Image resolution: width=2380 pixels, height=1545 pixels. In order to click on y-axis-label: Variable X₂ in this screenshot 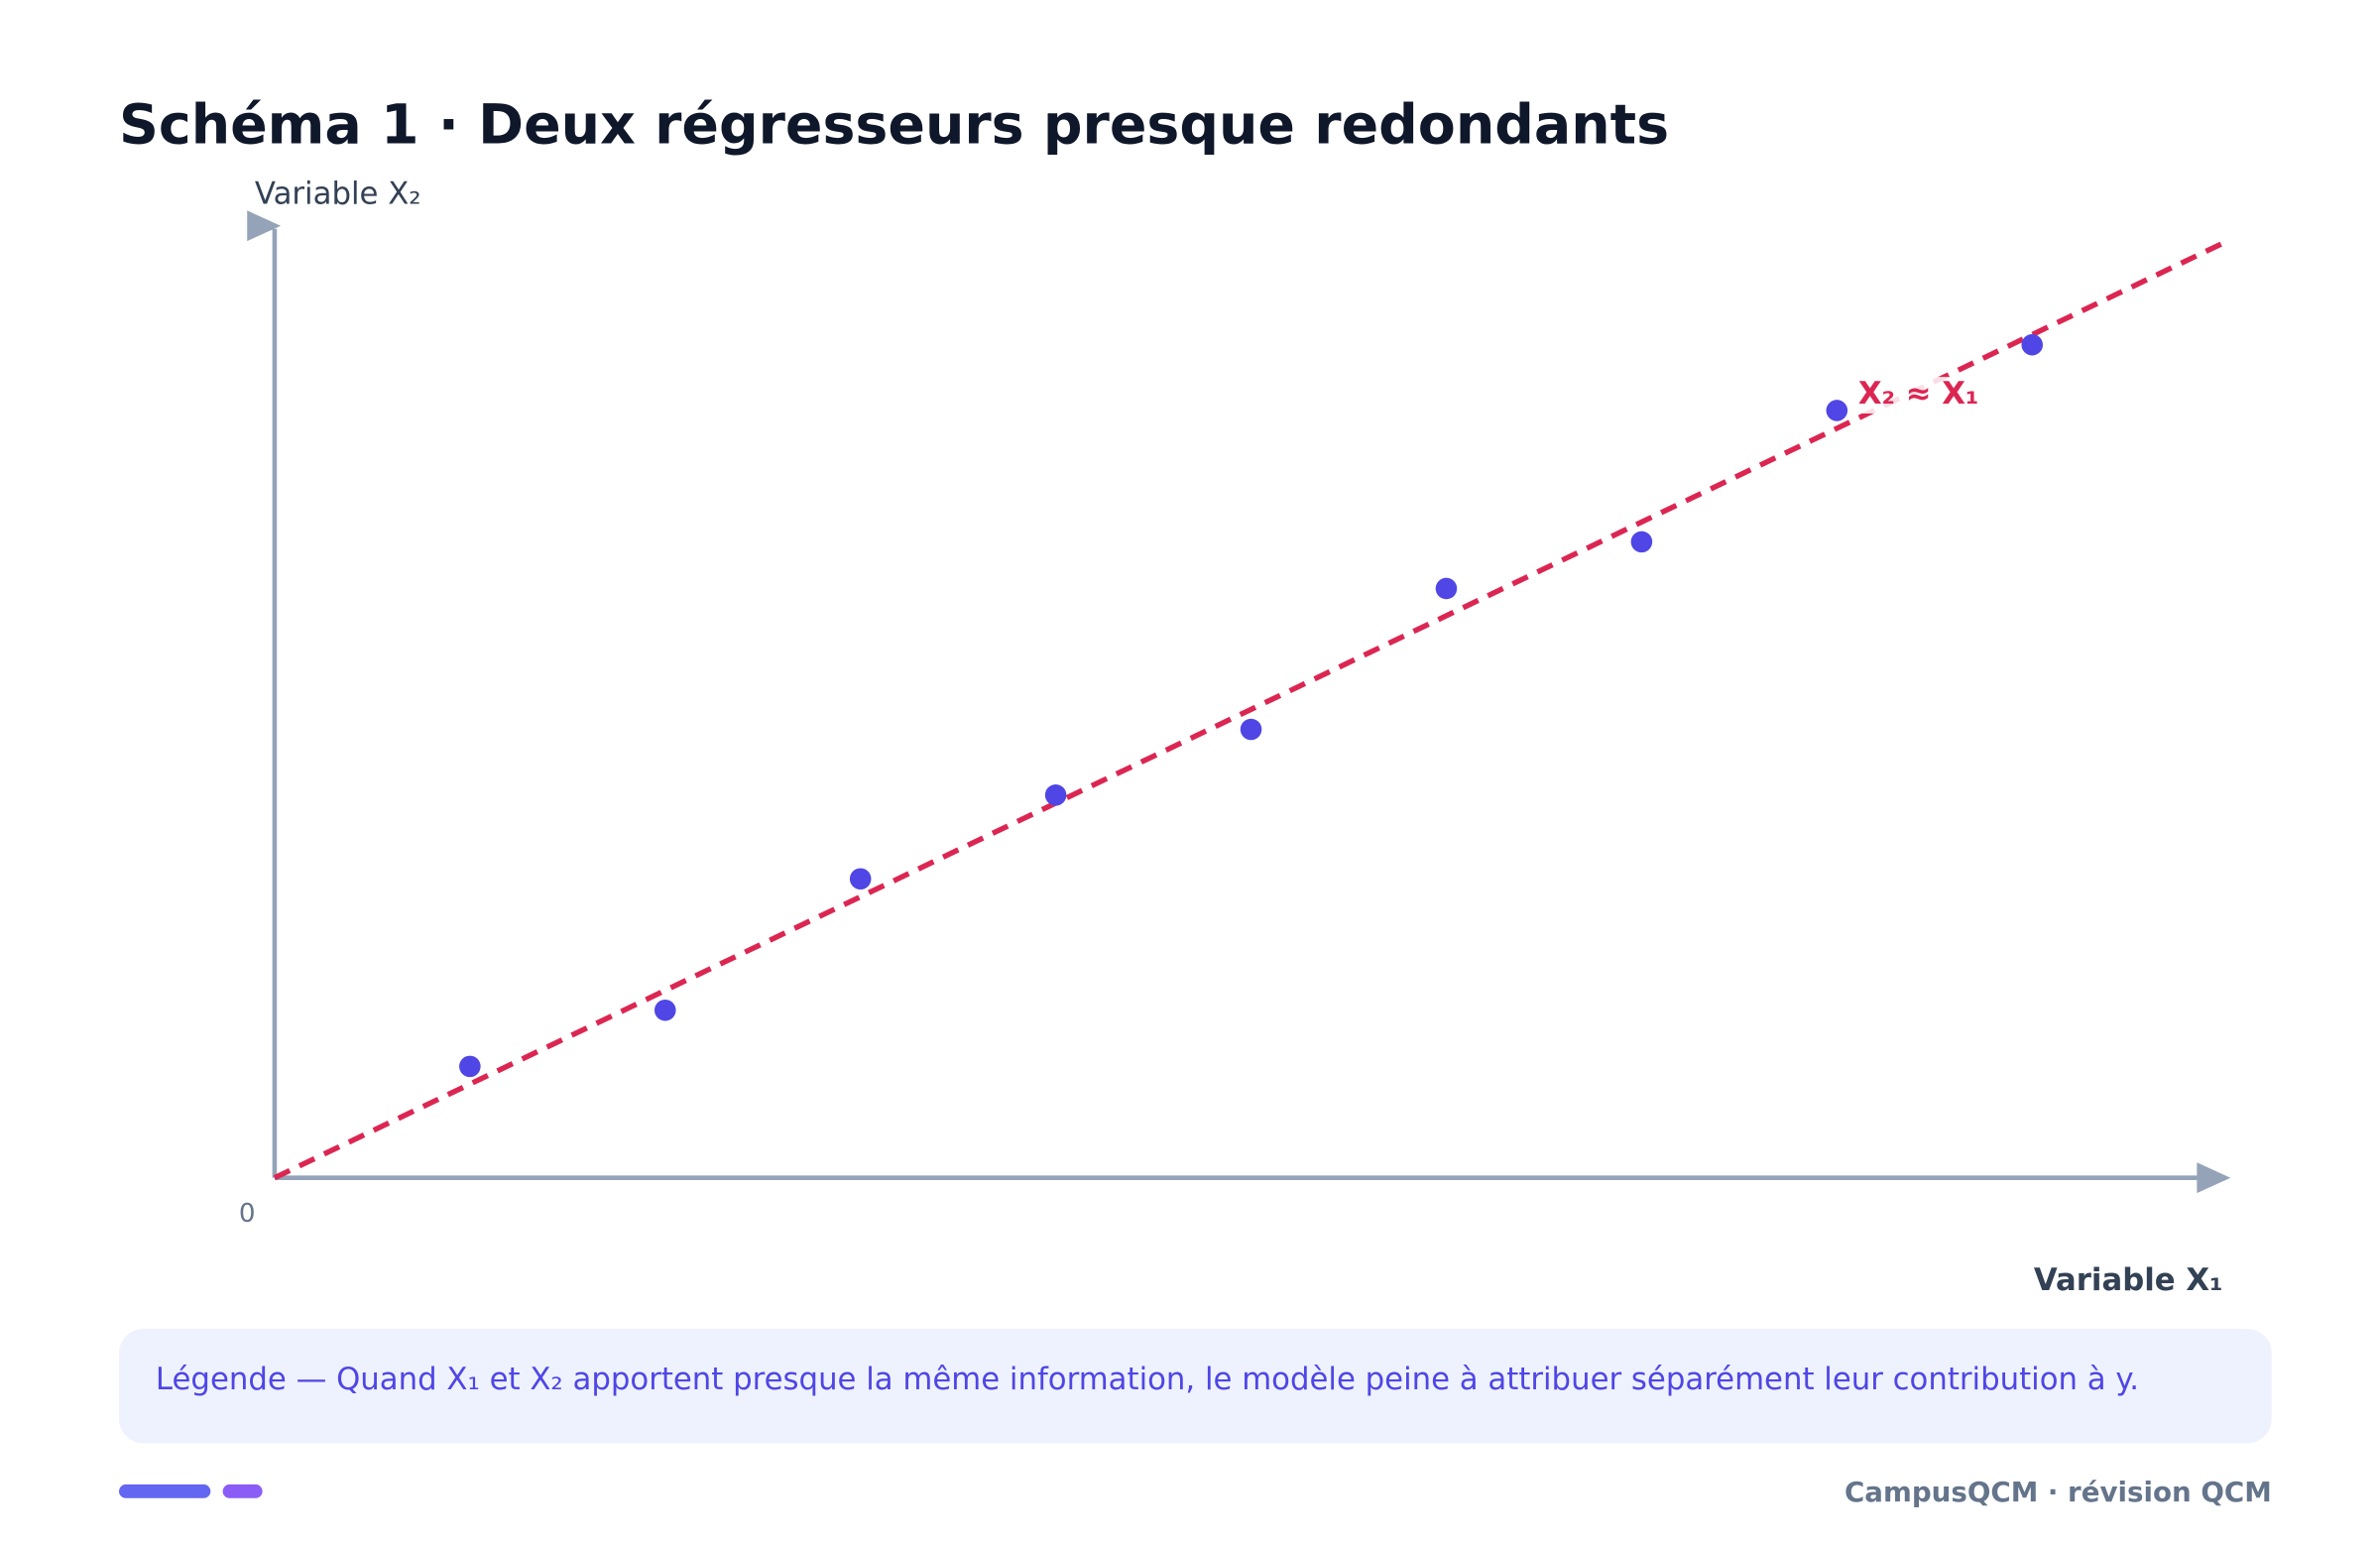, I will do `click(338, 193)`.